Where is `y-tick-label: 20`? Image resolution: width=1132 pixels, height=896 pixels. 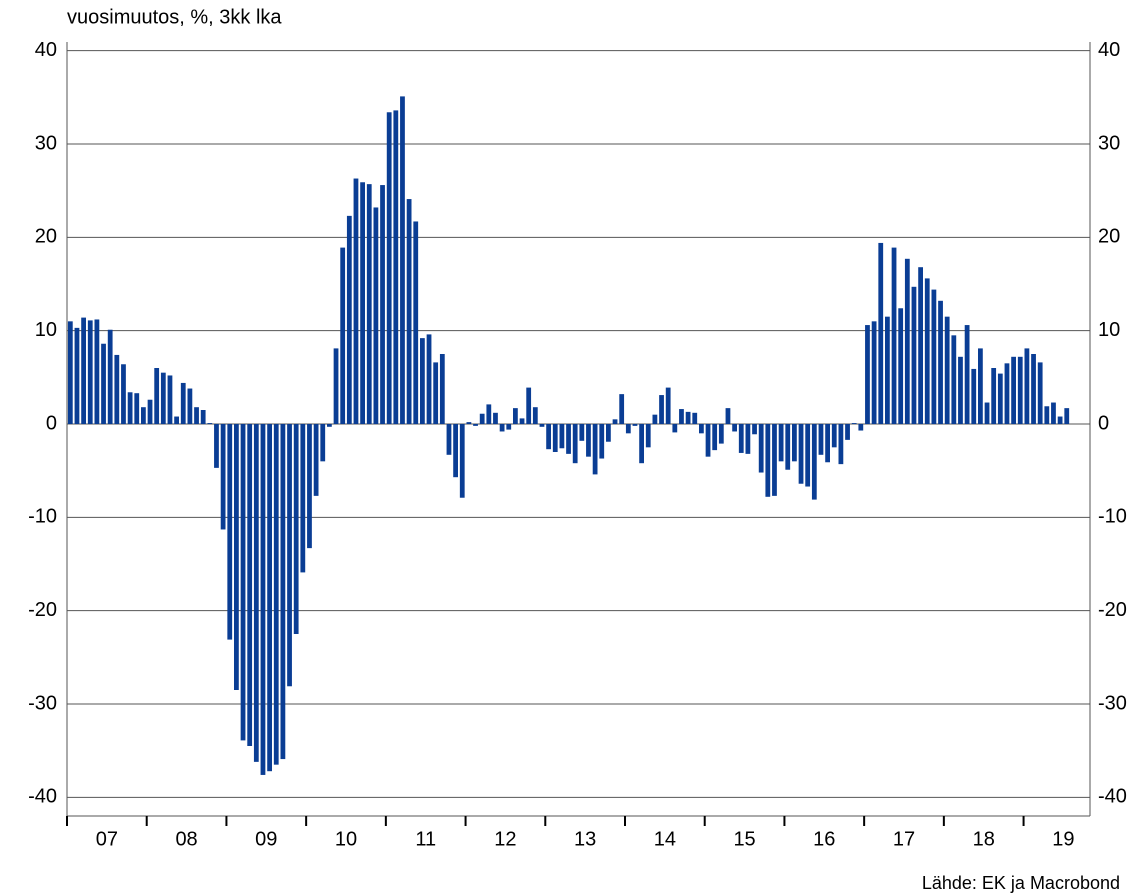 y-tick-label: 20 is located at coordinates (46, 237).